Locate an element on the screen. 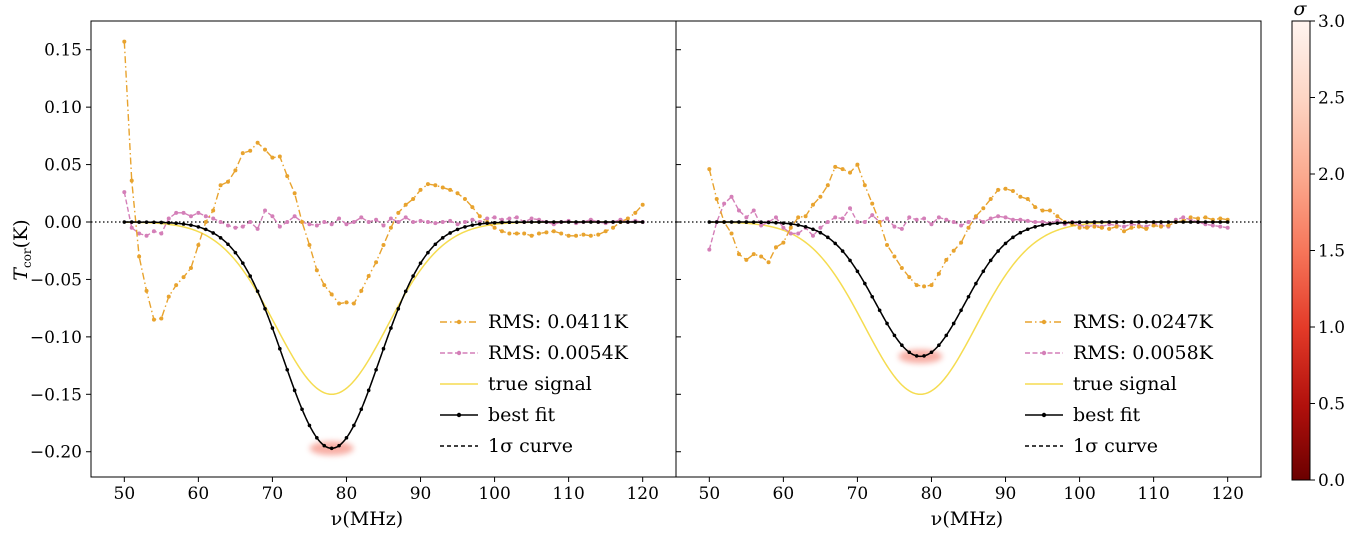 The width and height of the screenshot is (1356, 533). right-legend-entry: true signal is located at coordinates (1101, 384).